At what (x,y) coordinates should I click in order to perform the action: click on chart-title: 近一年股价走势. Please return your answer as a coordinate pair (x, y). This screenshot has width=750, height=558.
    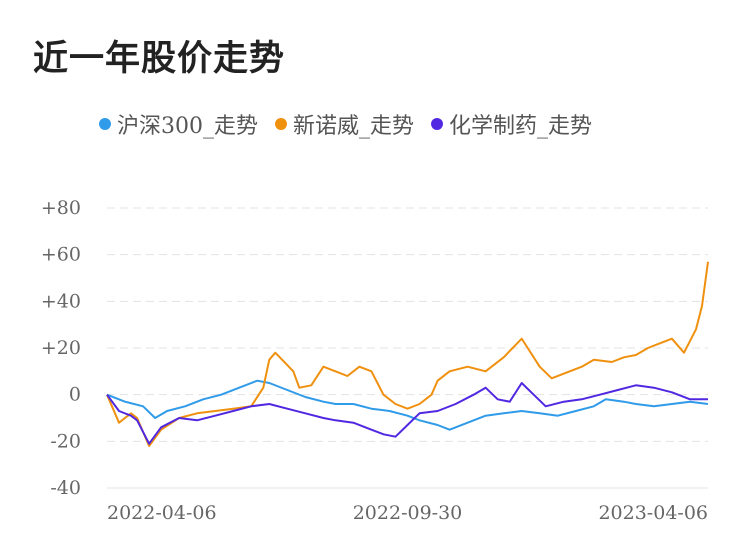
    Looking at the image, I should click on (159, 59).